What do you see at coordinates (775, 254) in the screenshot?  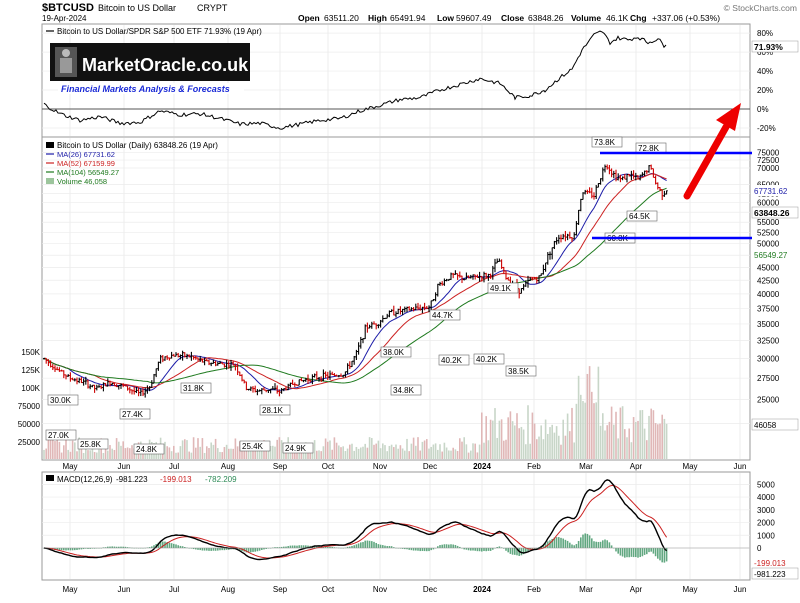 I see `ma104-badge: 56549.27` at bounding box center [775, 254].